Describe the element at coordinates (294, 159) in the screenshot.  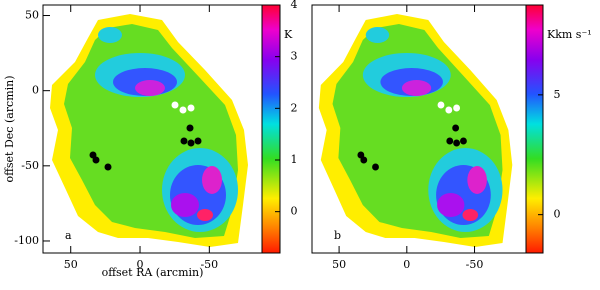
I see `colorbar-tick-label: 1` at that location.